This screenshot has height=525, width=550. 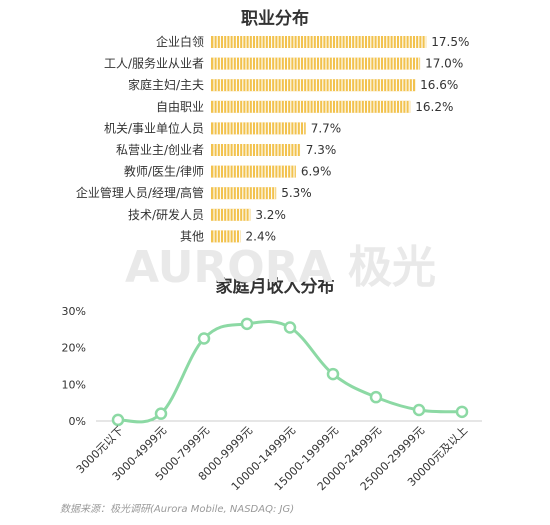 I want to click on occupation-value-label: 17.5%, so click(x=450, y=42).